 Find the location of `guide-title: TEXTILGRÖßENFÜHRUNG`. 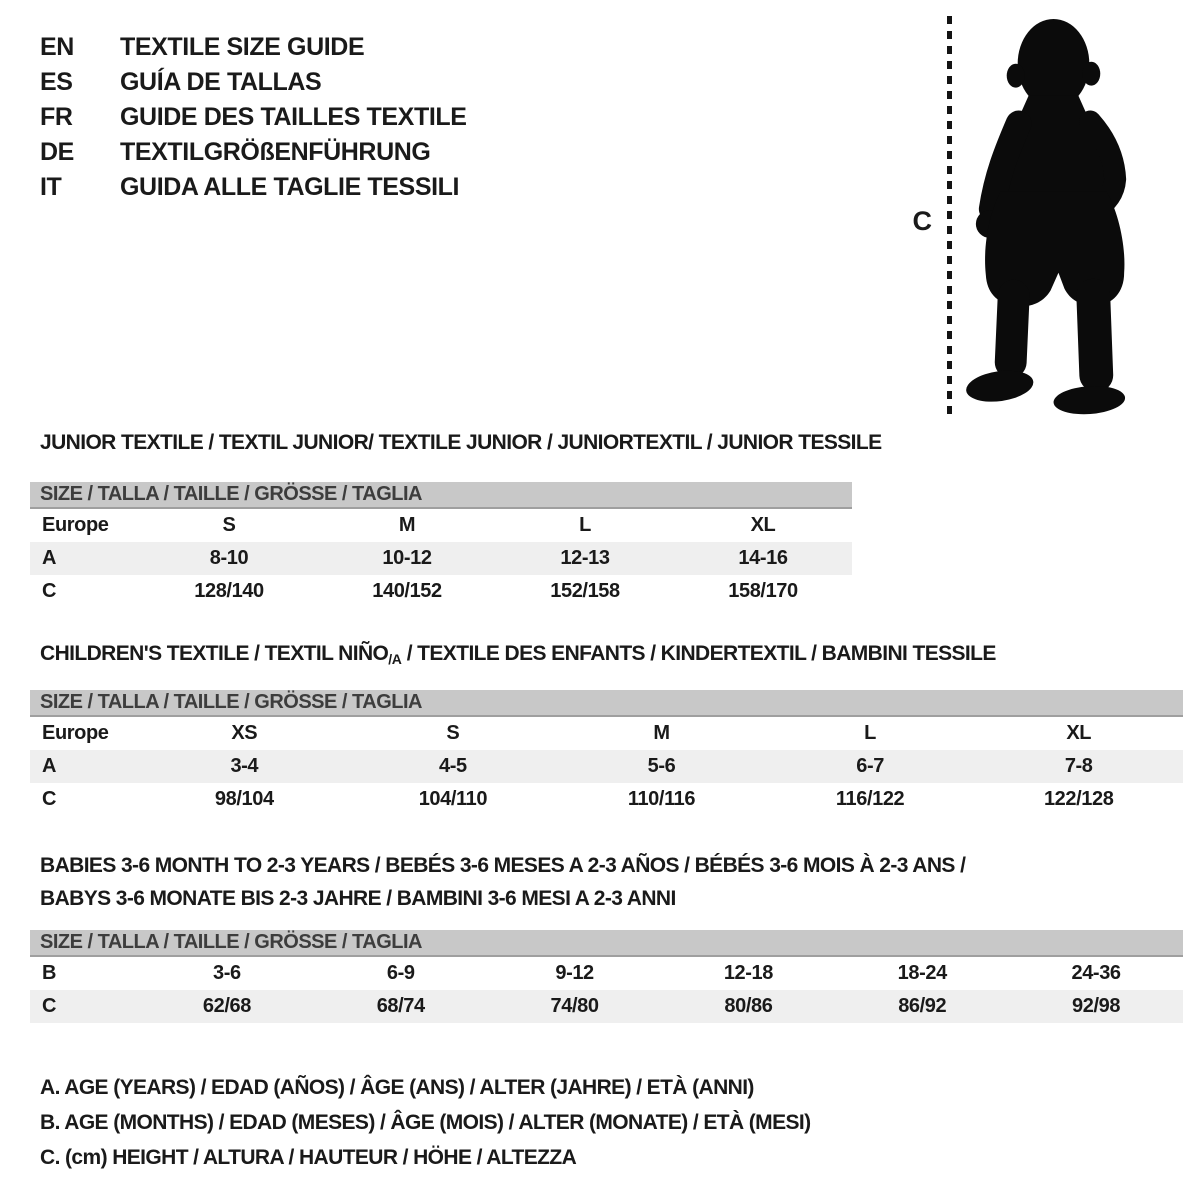

guide-title: TEXTILGRÖßENFÜHRUNG is located at coordinates (275, 152).